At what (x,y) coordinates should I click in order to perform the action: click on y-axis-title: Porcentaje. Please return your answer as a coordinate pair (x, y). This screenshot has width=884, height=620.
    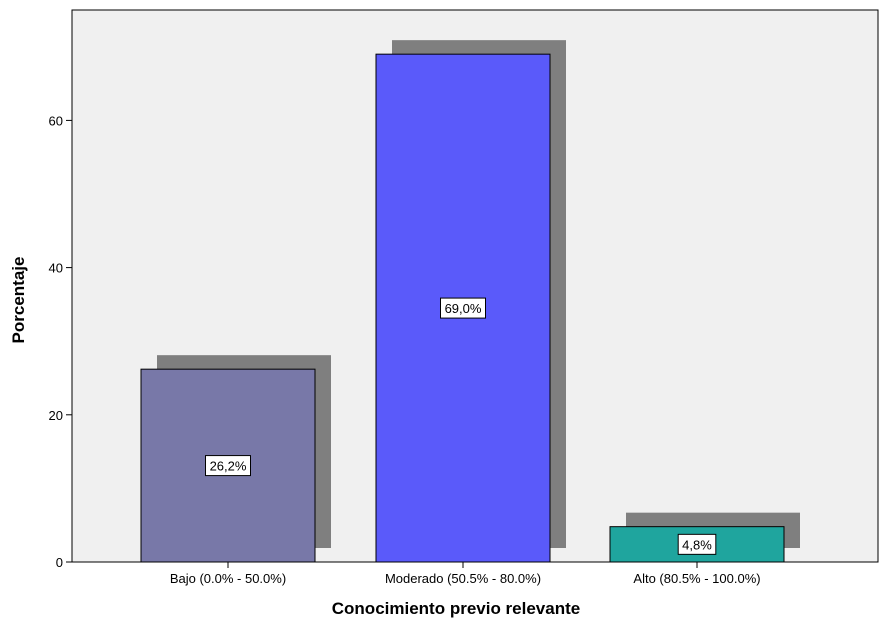
    Looking at the image, I should click on (18, 300).